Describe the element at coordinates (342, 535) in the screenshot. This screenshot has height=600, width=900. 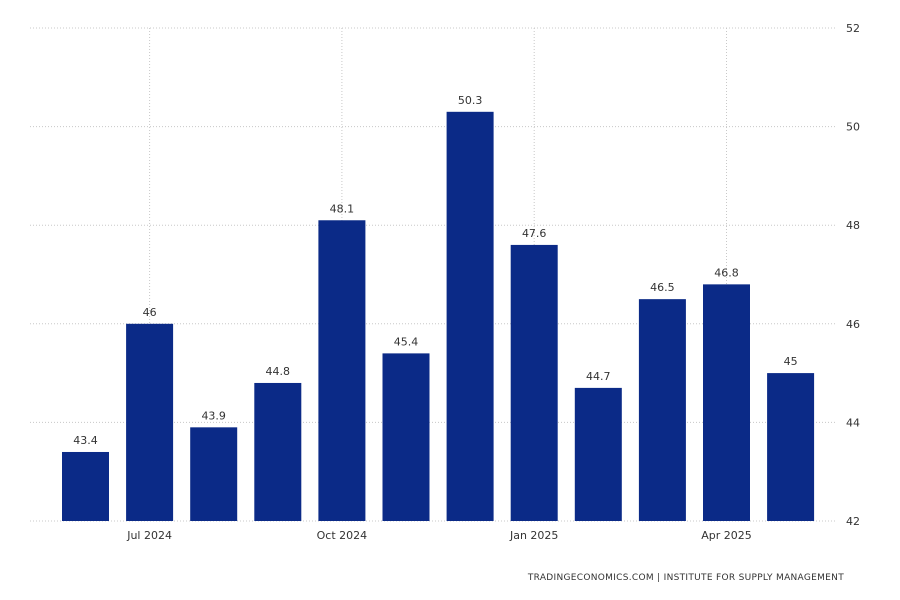
I see `x-tick-label: Oct 2024` at that location.